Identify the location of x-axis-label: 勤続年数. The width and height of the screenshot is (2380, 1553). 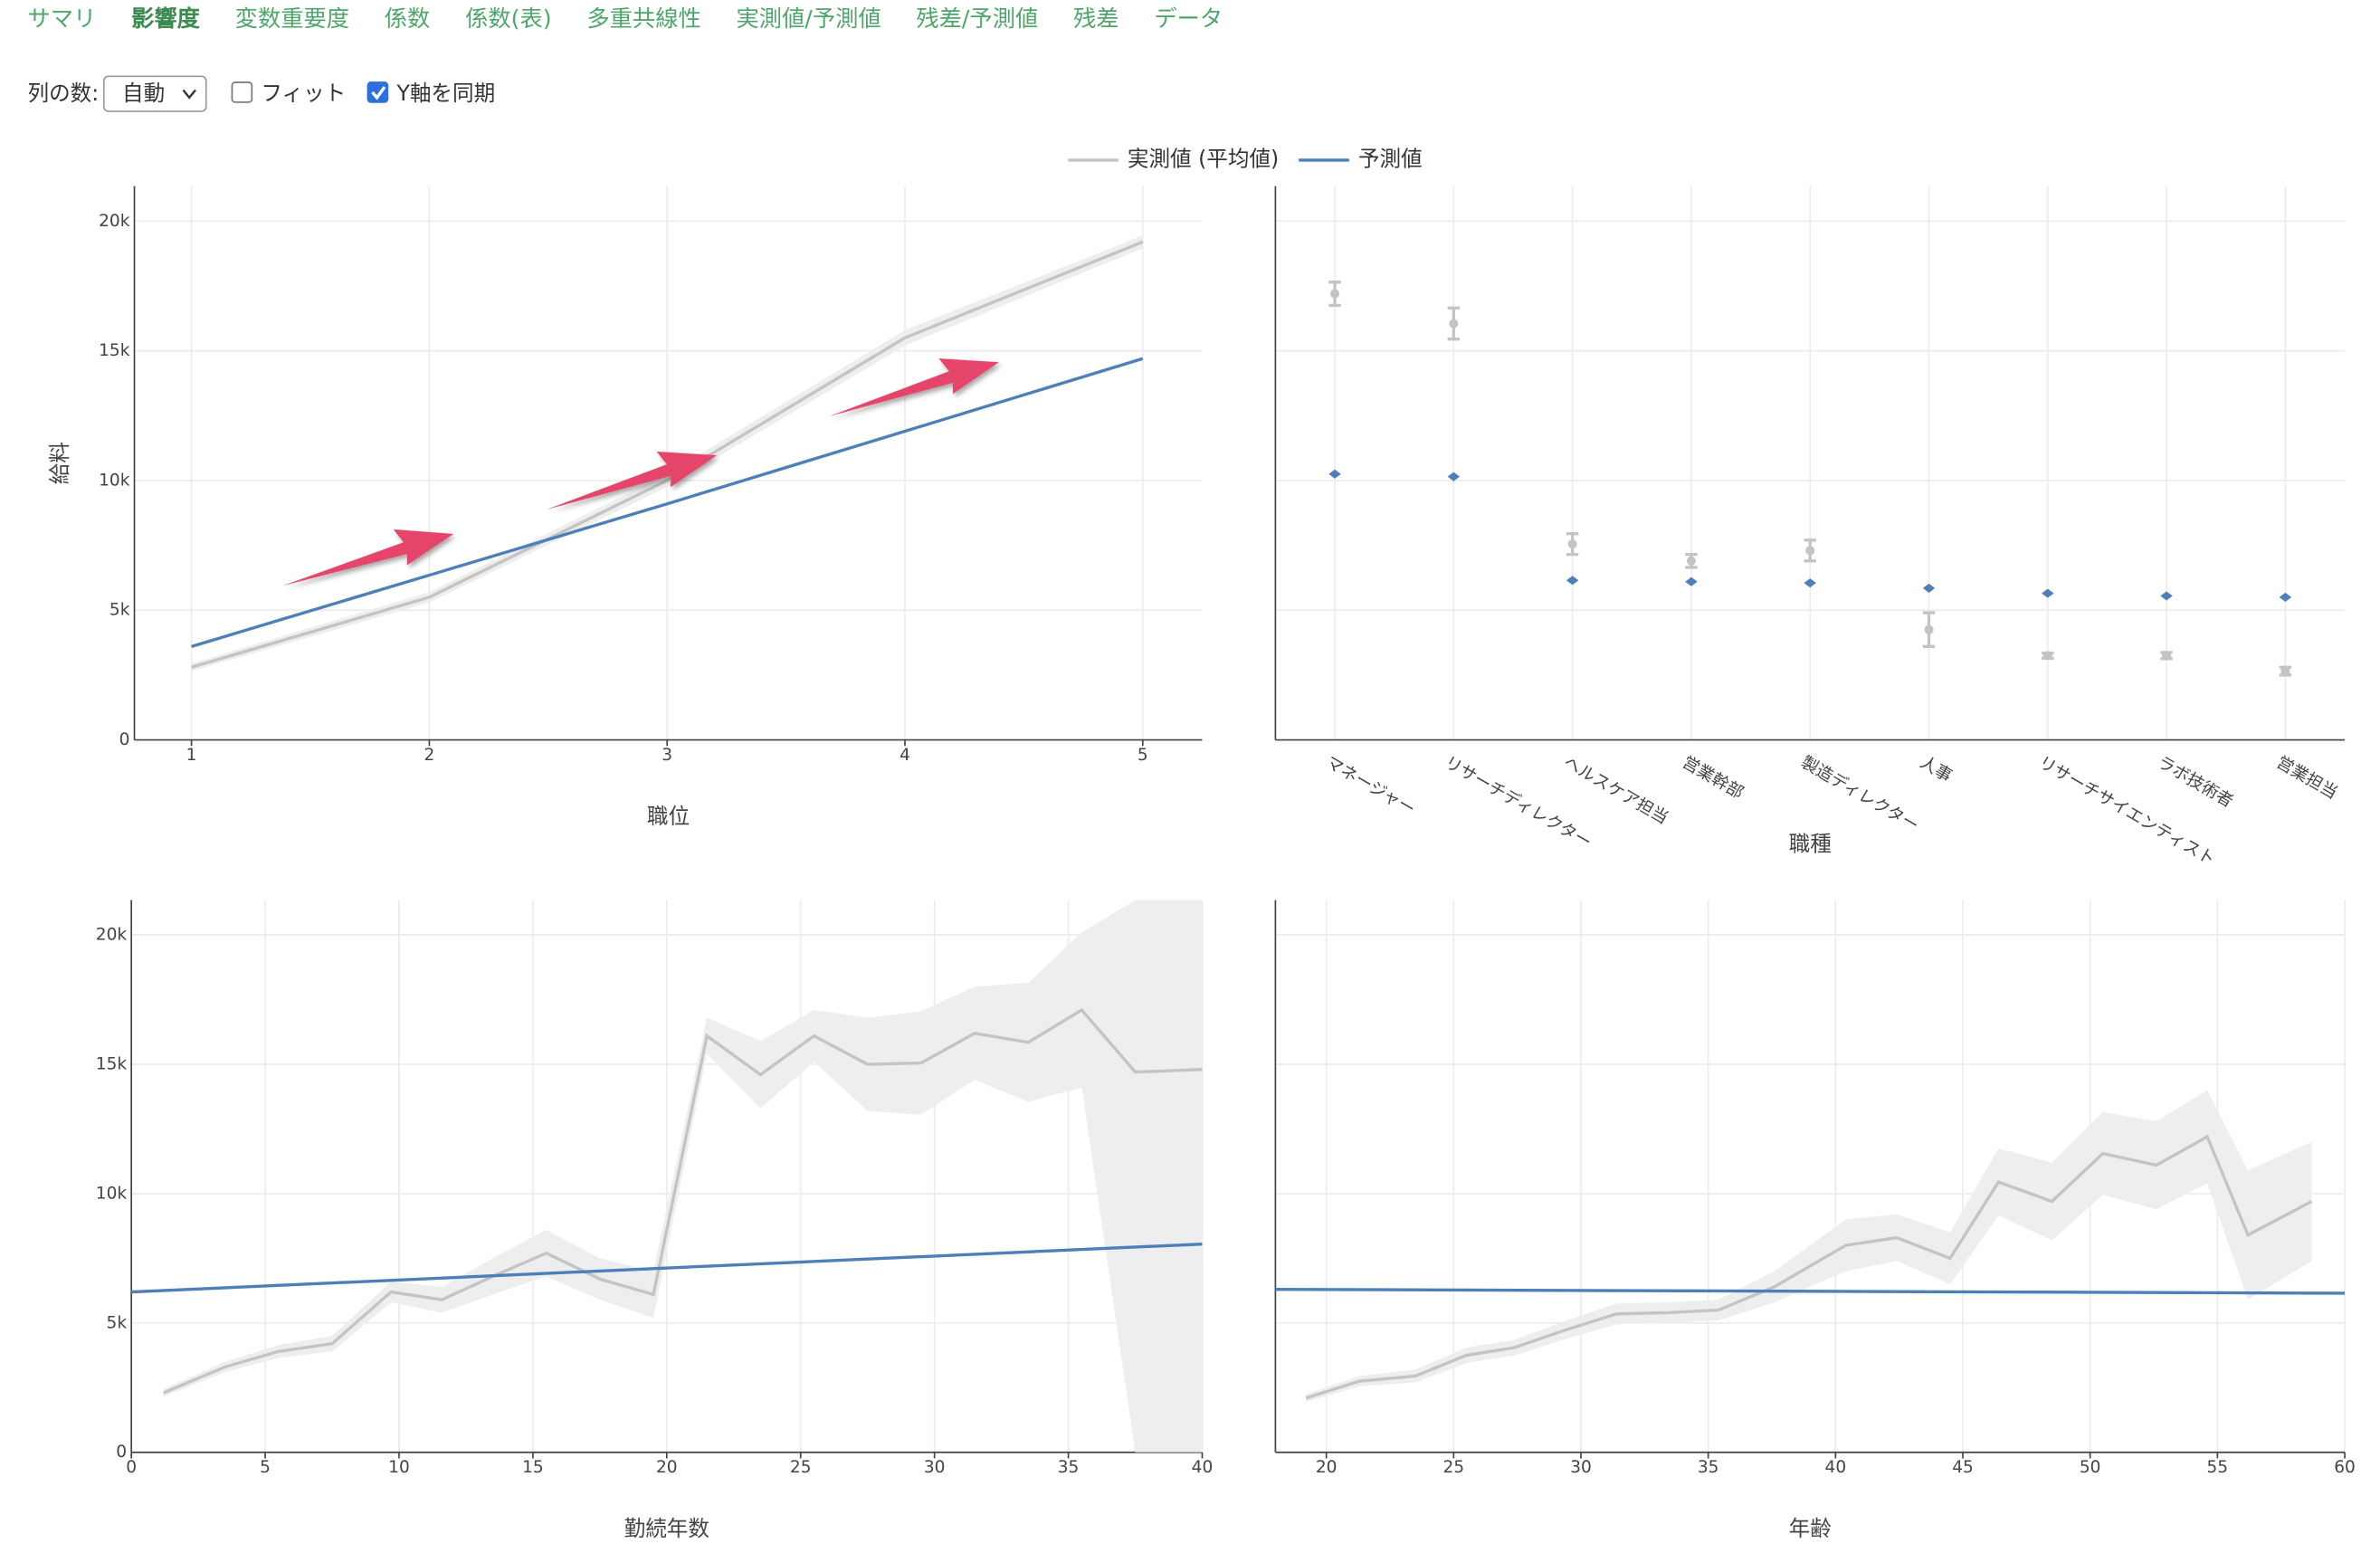
(666, 1529).